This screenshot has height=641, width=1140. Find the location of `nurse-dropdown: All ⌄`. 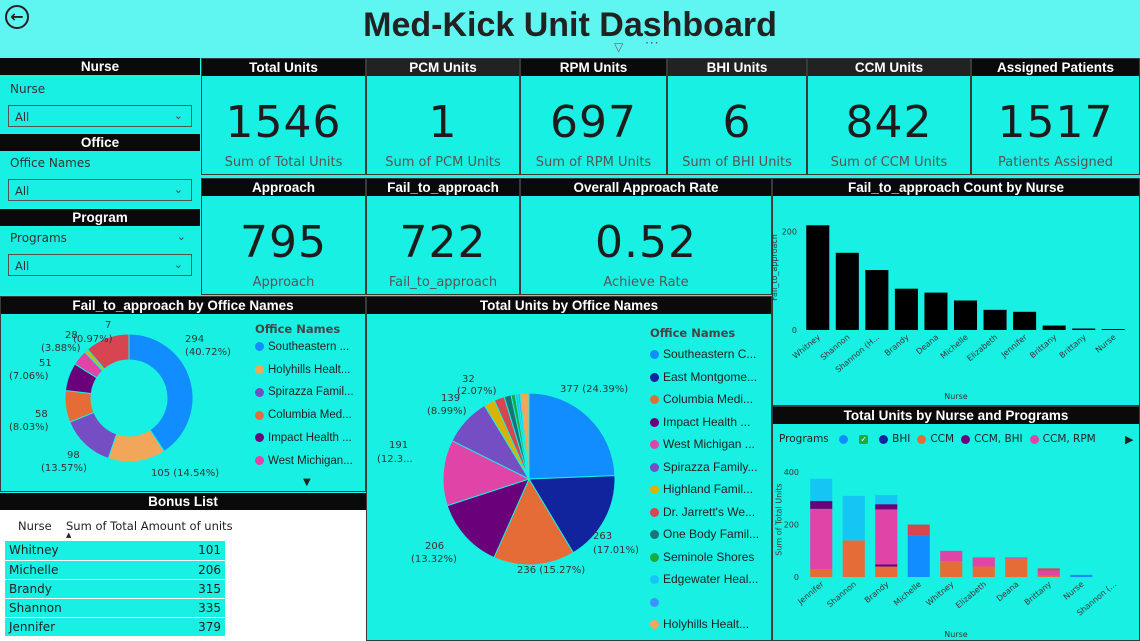

nurse-dropdown: All ⌄ is located at coordinates (100, 116).